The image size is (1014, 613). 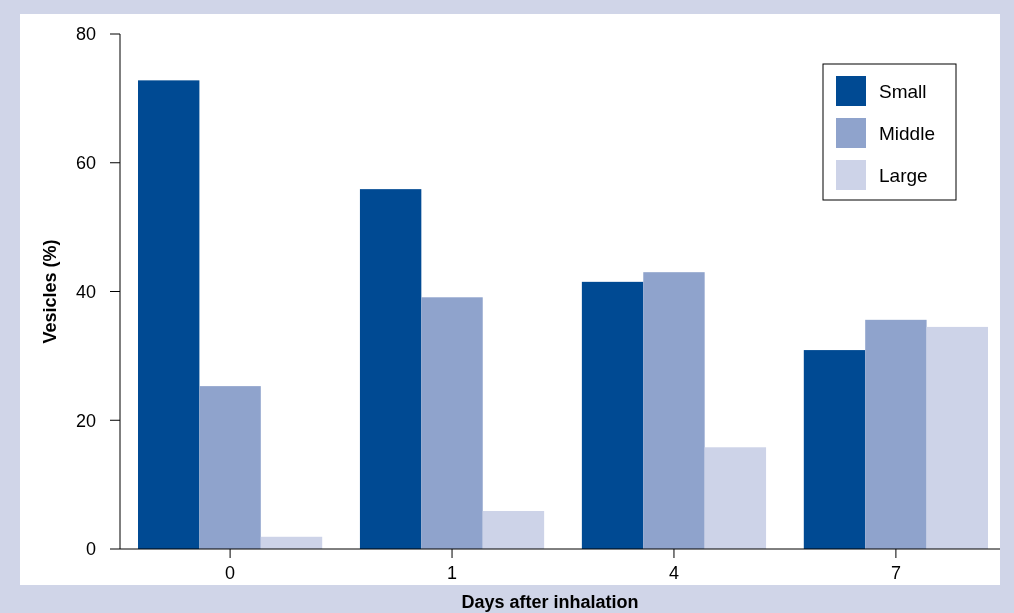 What do you see at coordinates (90, 549) in the screenshot?
I see `y-tick-label: 0` at bounding box center [90, 549].